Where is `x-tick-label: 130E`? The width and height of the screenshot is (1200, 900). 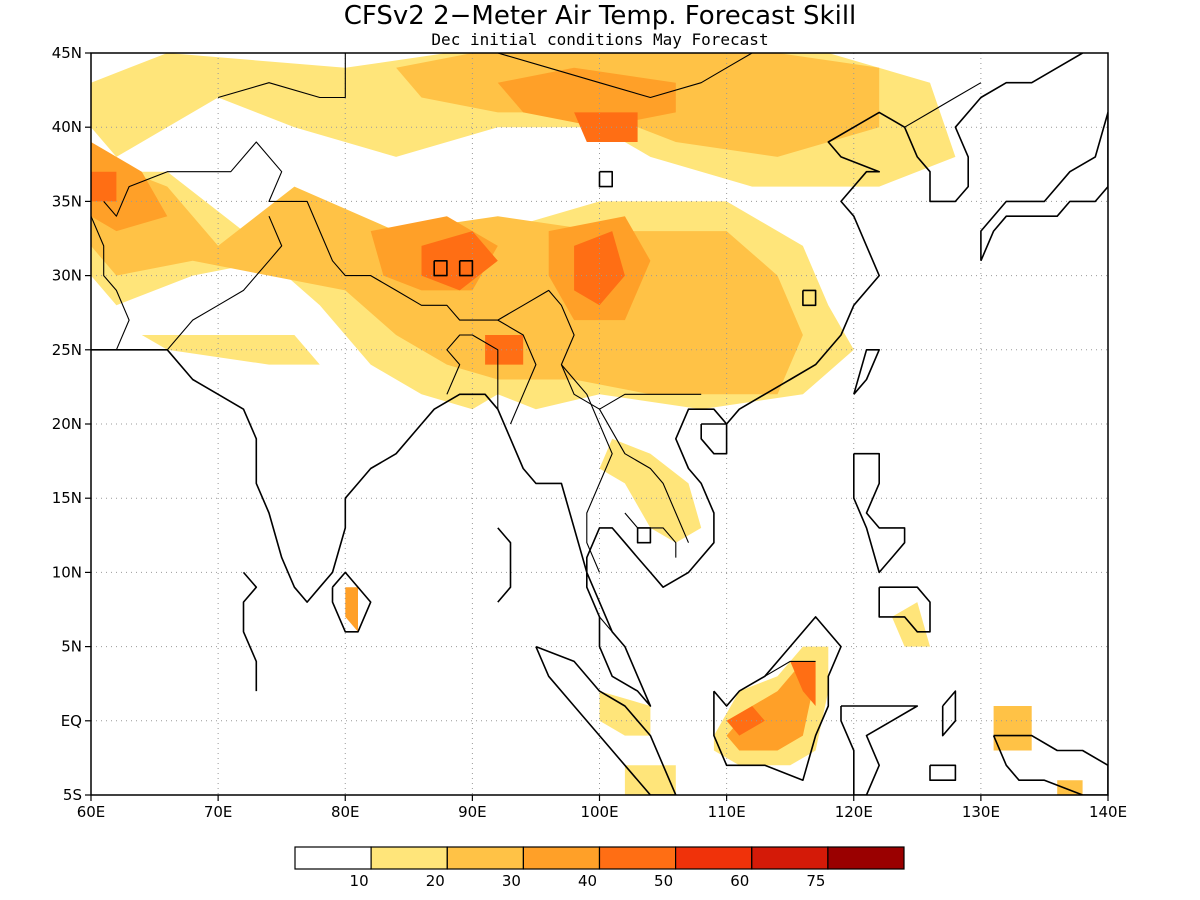 x-tick-label: 130E is located at coordinates (981, 812).